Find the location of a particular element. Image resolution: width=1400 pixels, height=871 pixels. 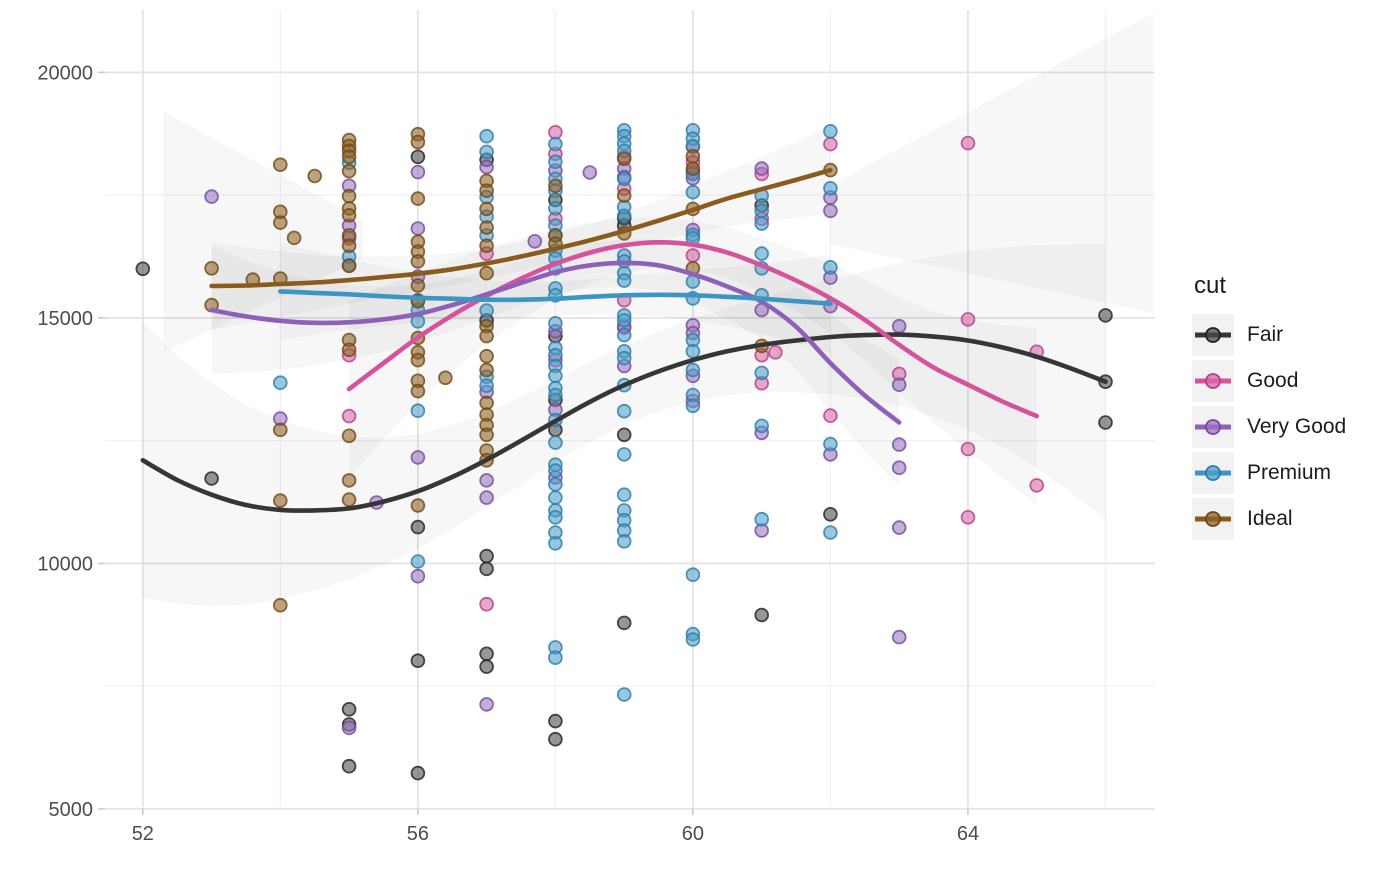

smooth-line-fair is located at coordinates (624, 422).